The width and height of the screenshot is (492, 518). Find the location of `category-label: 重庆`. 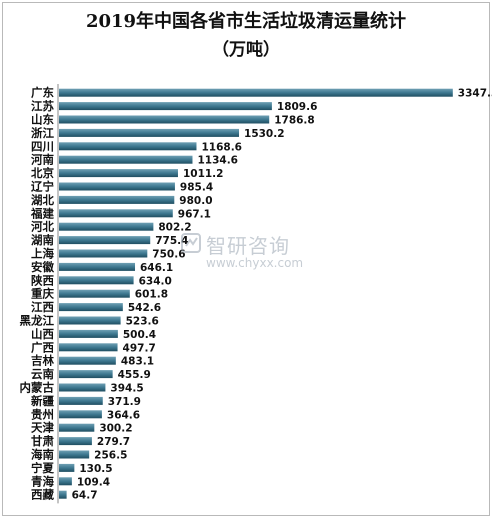

category-label: 重庆 is located at coordinates (42, 294).